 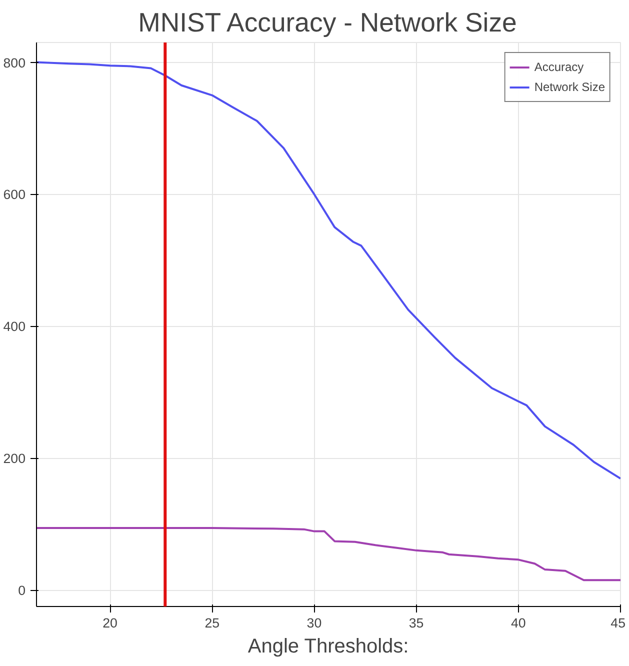 What do you see at coordinates (328, 647) in the screenshot?
I see `x-axis-title: Angle Thresholds:` at bounding box center [328, 647].